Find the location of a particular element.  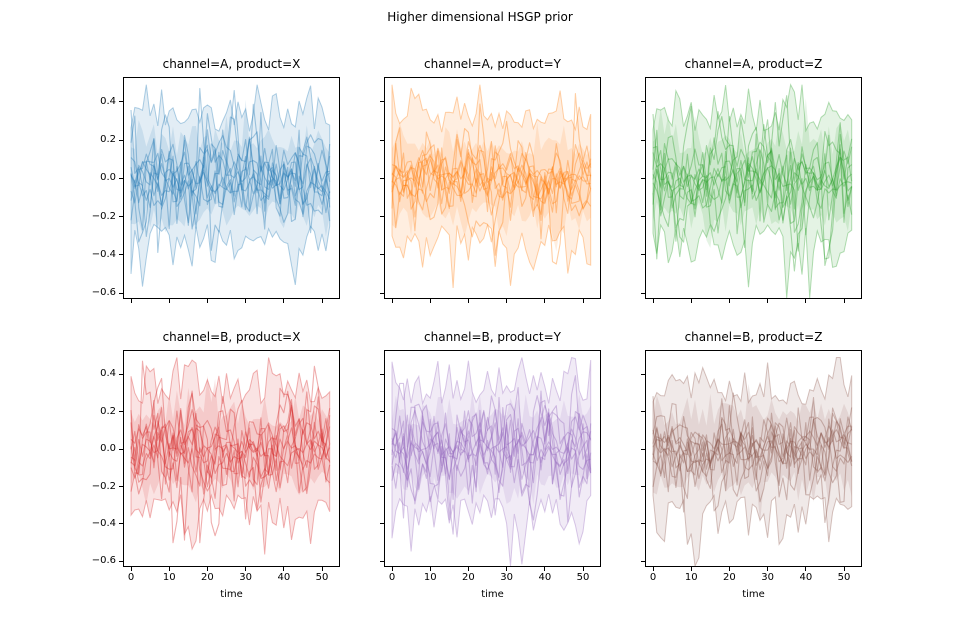

x-tick-label: 30 is located at coordinates (506, 577).